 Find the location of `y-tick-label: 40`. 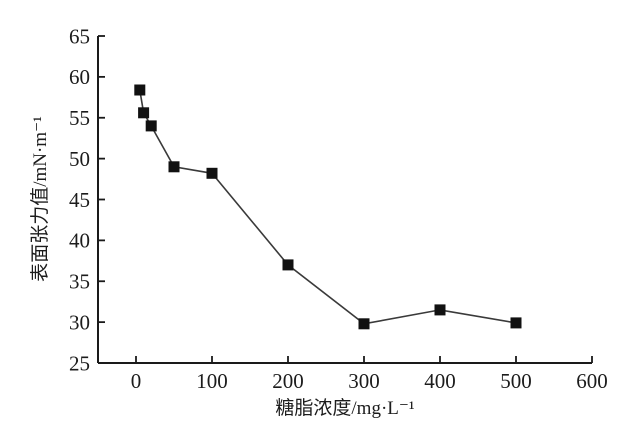

y-tick-label: 40 is located at coordinates (79, 241).